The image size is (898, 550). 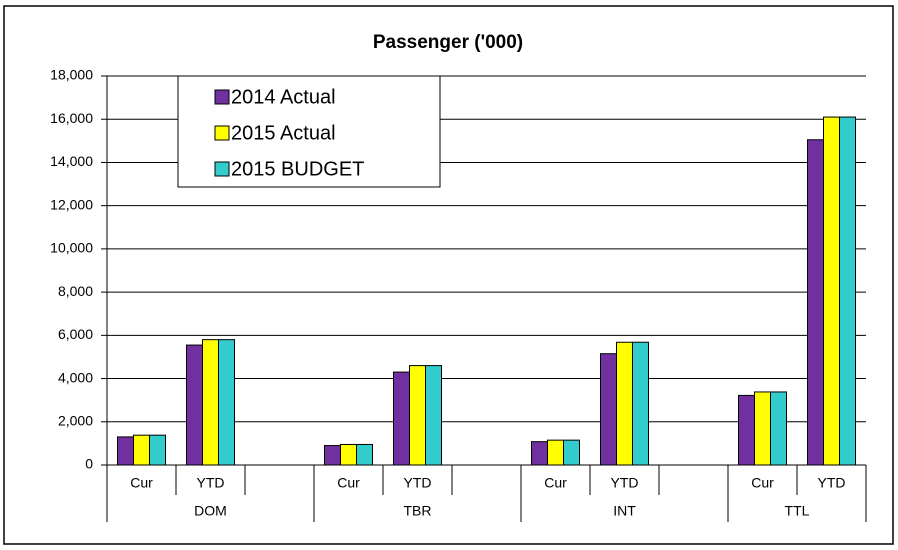 I want to click on y-tick-label: 2,000, so click(x=75, y=420).